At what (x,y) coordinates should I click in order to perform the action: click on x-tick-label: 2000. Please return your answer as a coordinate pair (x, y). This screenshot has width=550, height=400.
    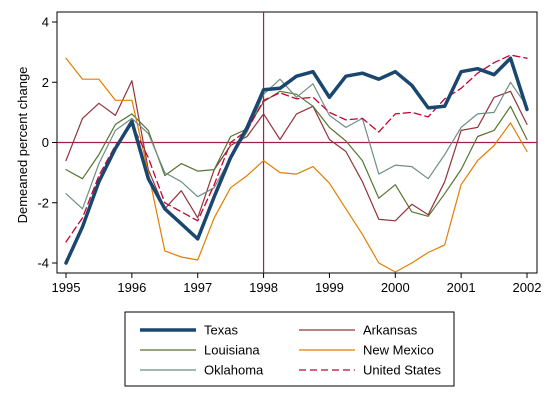
    Looking at the image, I should click on (395, 287).